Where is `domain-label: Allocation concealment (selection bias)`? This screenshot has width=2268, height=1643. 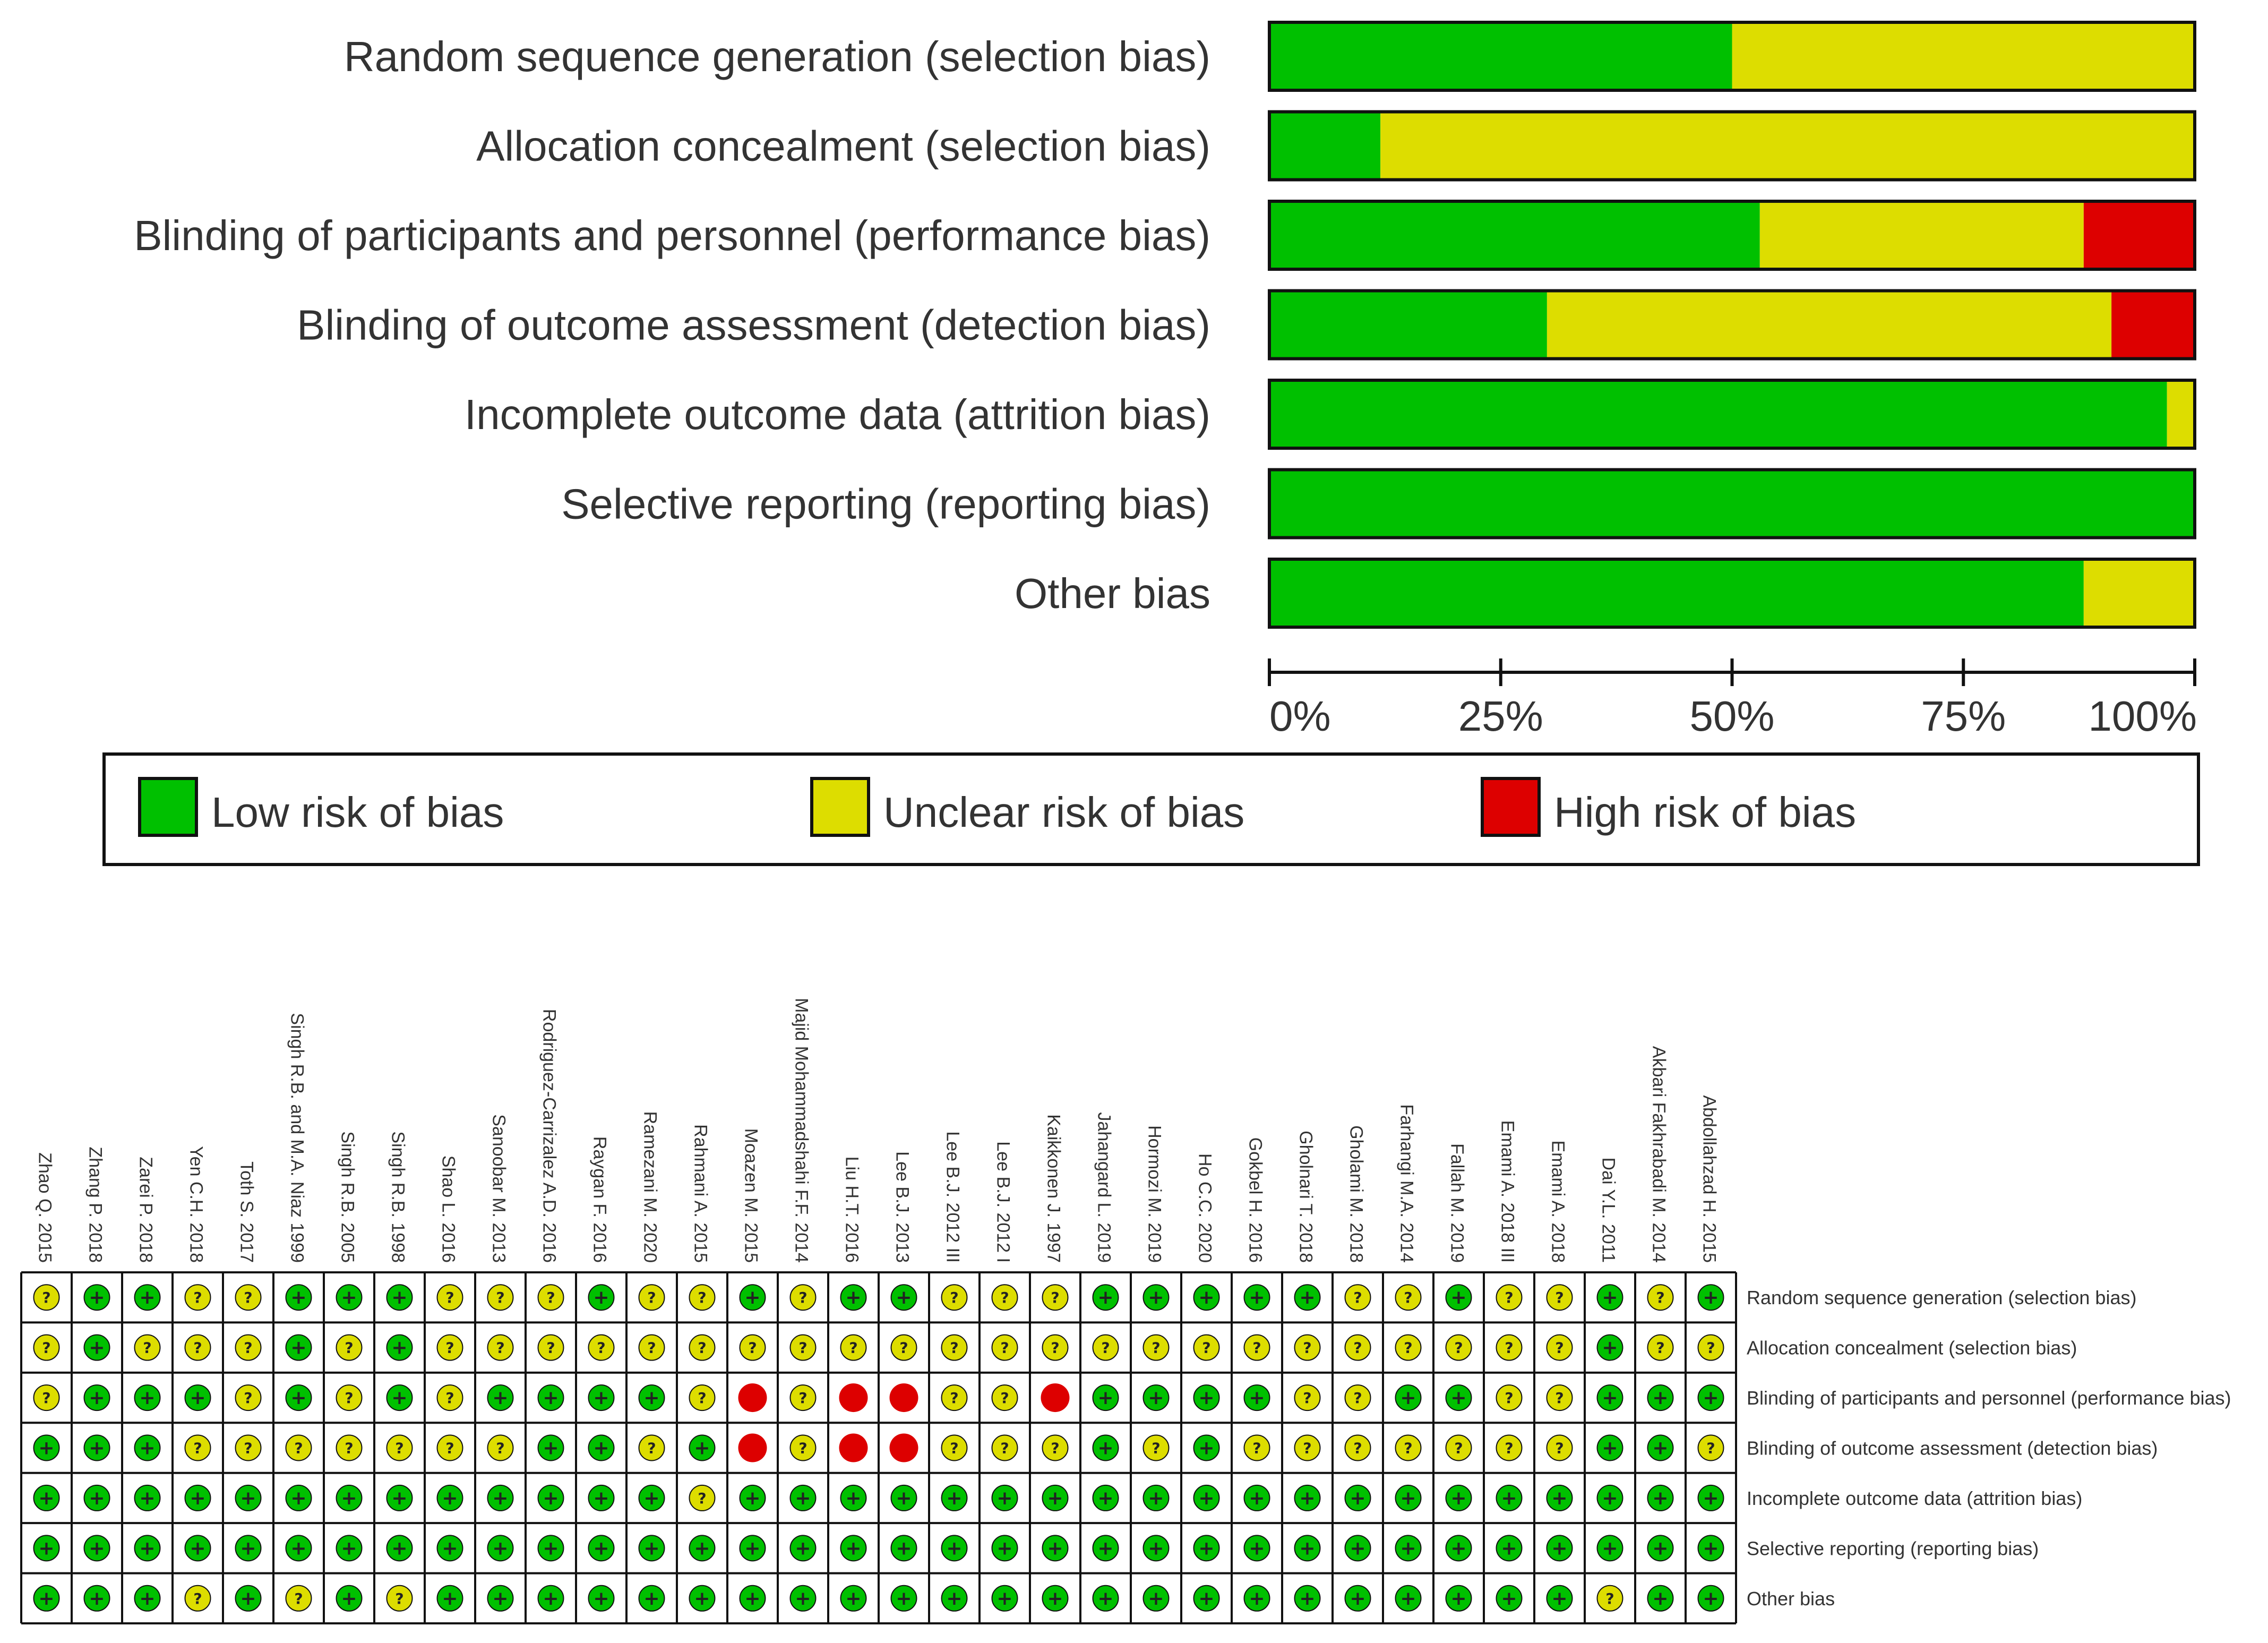 domain-label: Allocation concealment (selection bias) is located at coordinates (1912, 1348).